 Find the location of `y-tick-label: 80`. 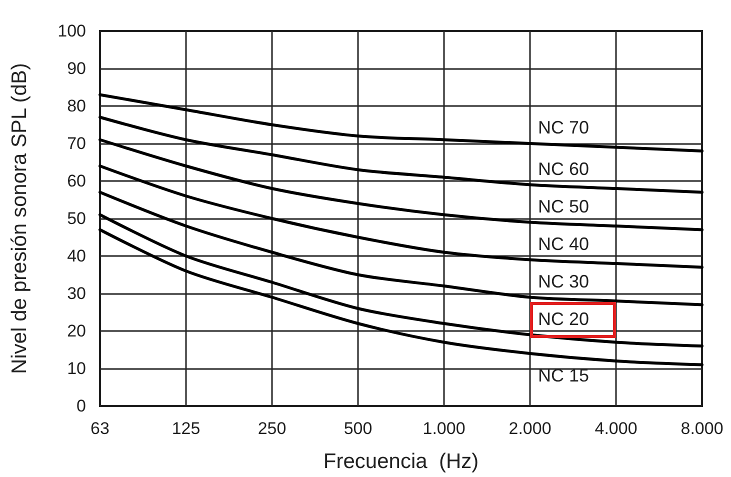

y-tick-label: 80 is located at coordinates (76, 106).